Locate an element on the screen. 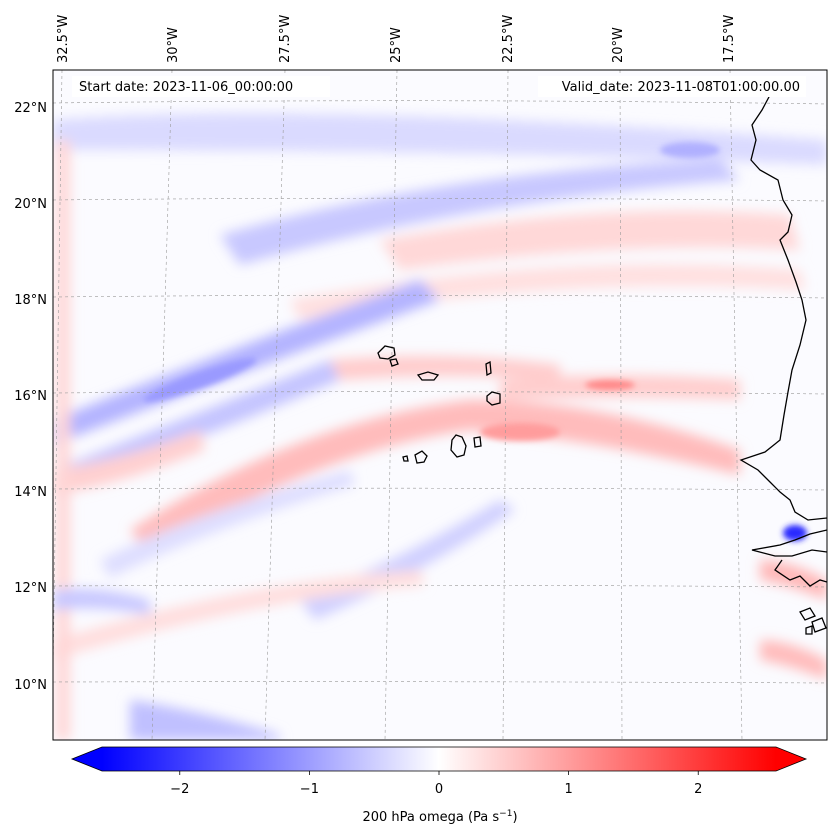 The width and height of the screenshot is (837, 839). omega-blue-core-coast is located at coordinates (795, 533).